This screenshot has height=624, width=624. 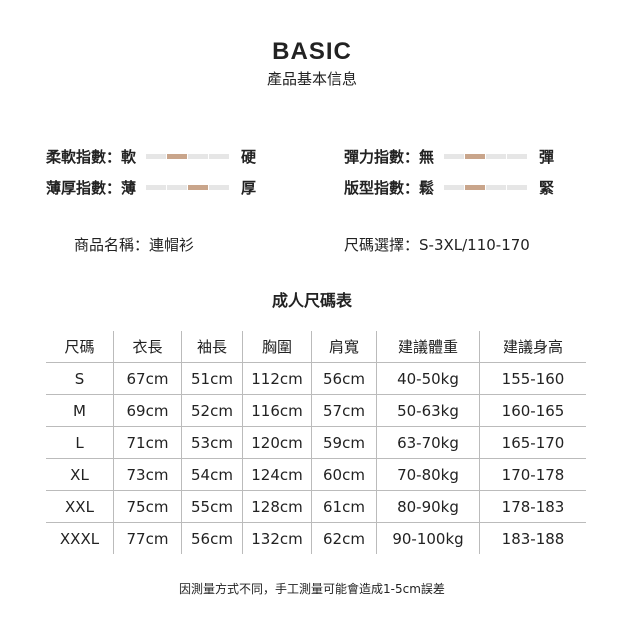 What do you see at coordinates (277, 442) in the screenshot?
I see `table-cell: 120cm` at bounding box center [277, 442].